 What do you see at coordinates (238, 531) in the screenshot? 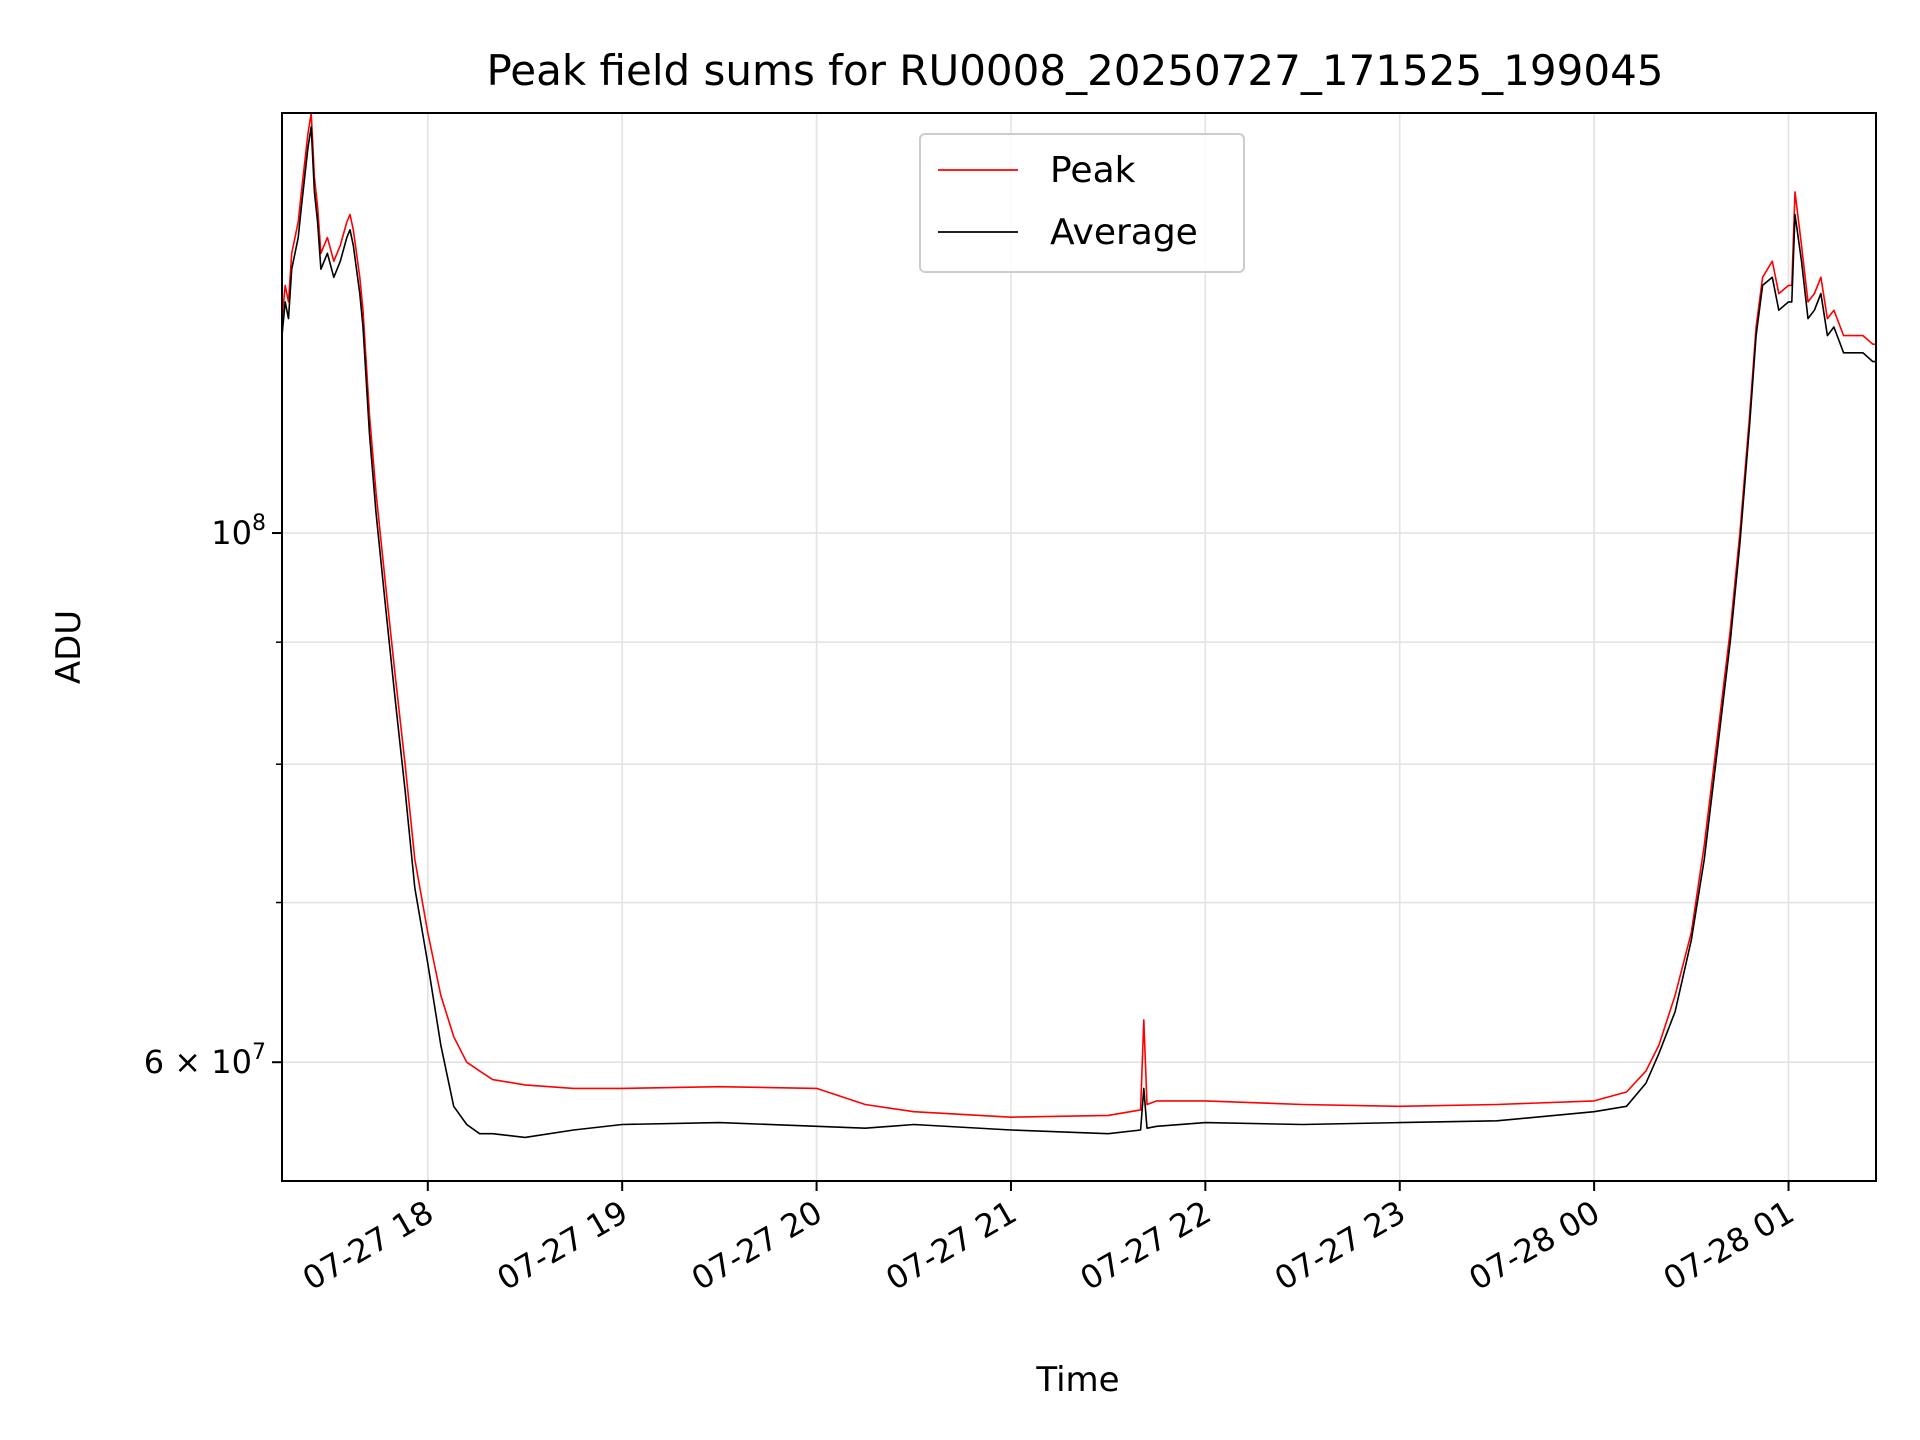
I see `y-tick-label: 108` at bounding box center [238, 531].